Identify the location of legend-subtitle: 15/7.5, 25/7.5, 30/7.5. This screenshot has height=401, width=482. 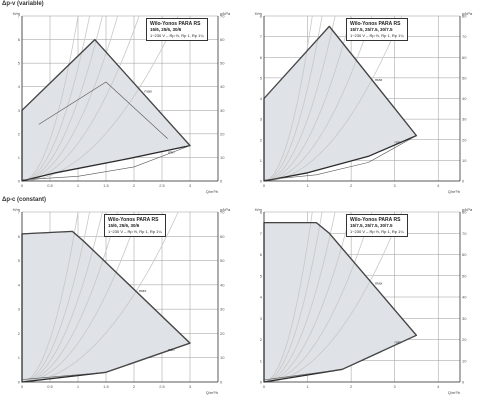
(371, 225).